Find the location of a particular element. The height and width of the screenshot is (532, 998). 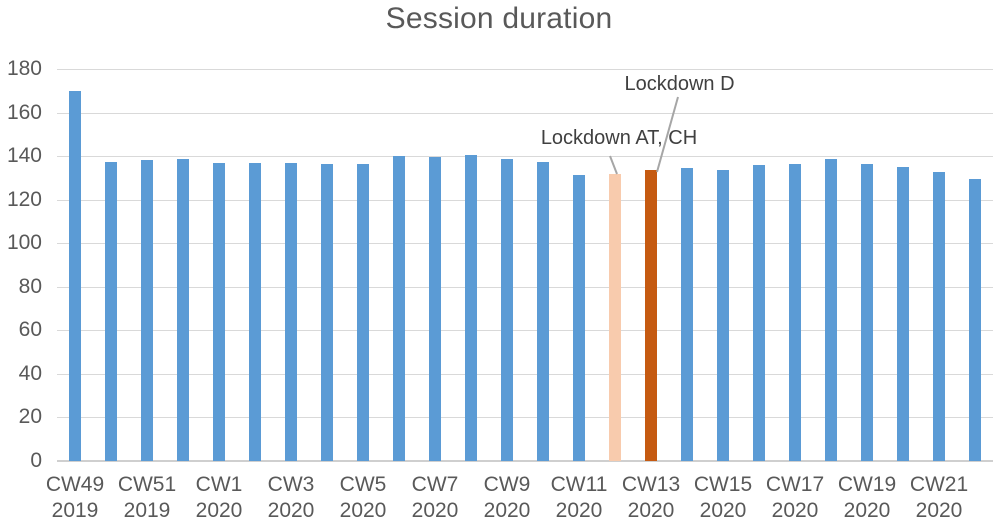

x-tick-label-cw15-2020: CW15 2020 is located at coordinates (723, 497).